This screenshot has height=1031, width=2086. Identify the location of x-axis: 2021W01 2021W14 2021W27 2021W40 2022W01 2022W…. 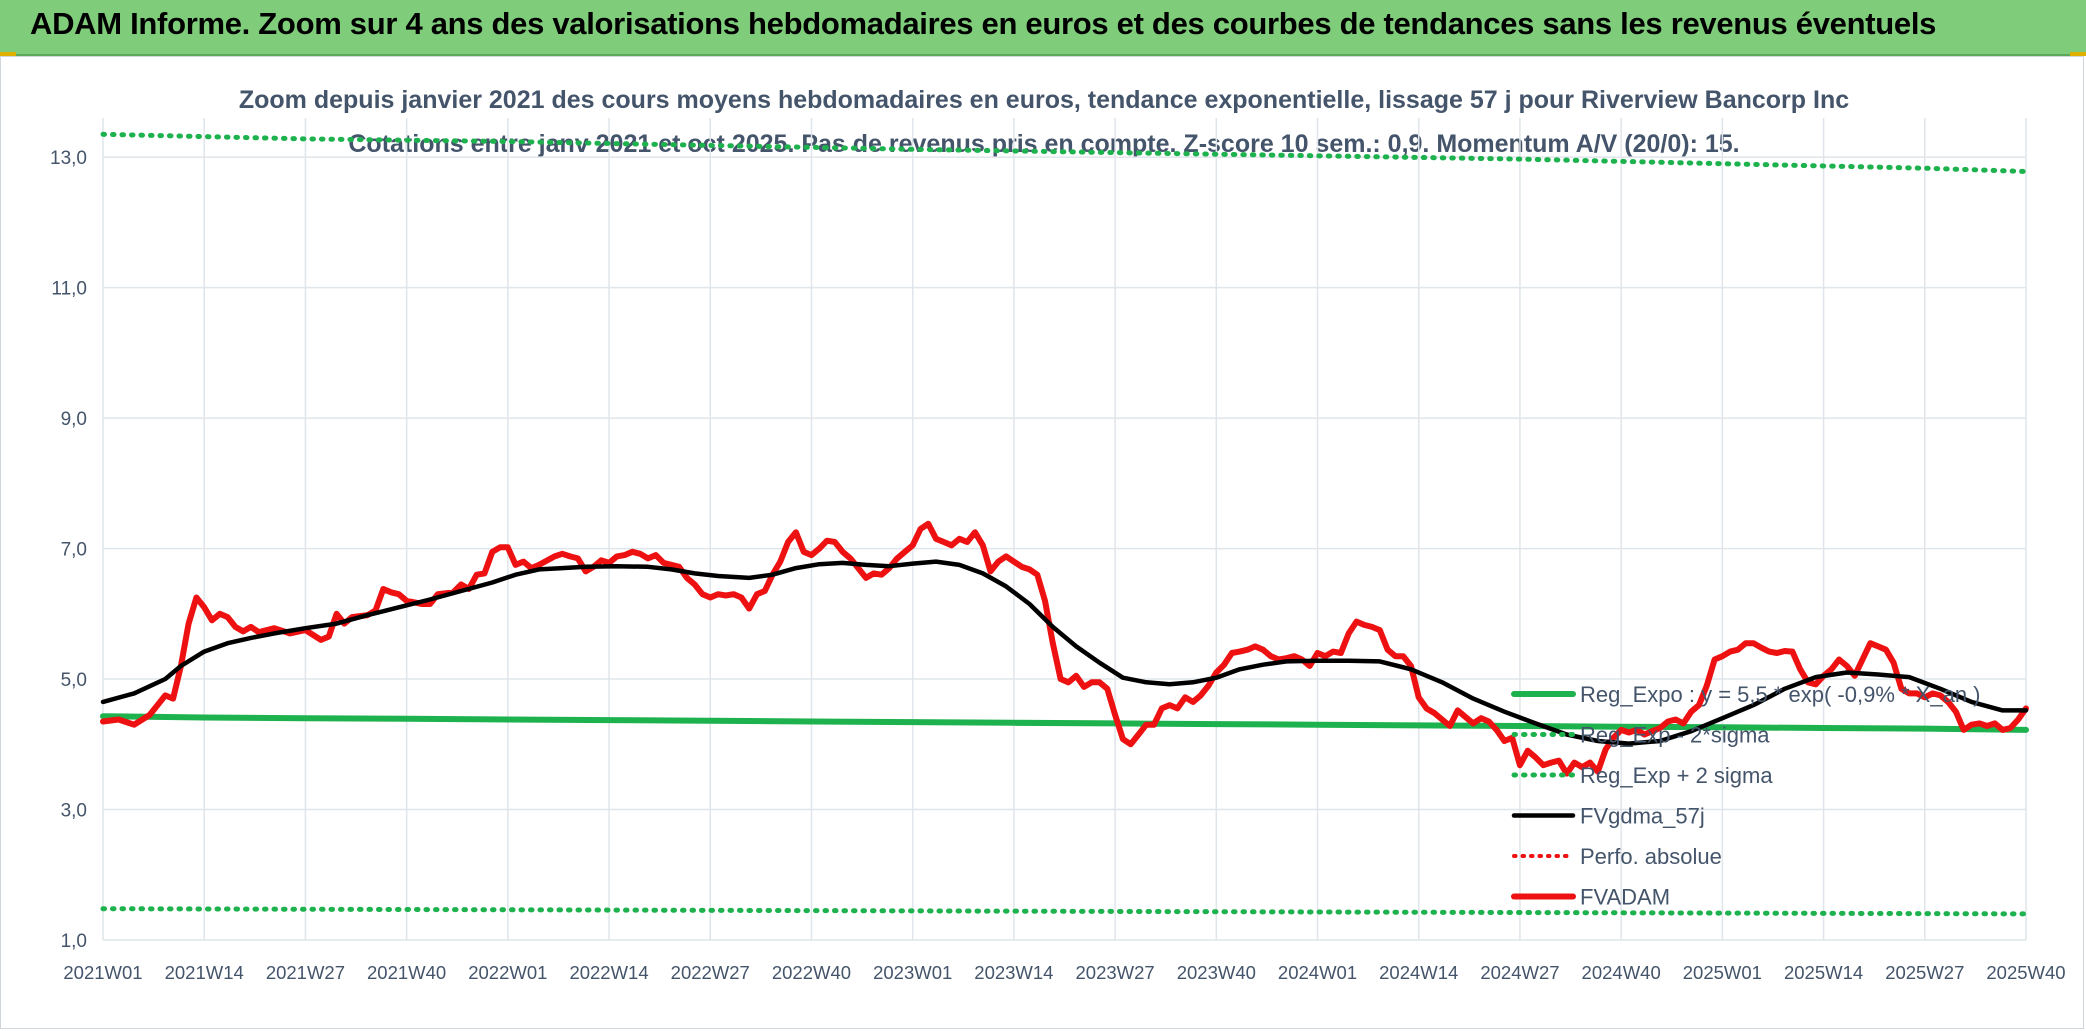
(1064, 972).